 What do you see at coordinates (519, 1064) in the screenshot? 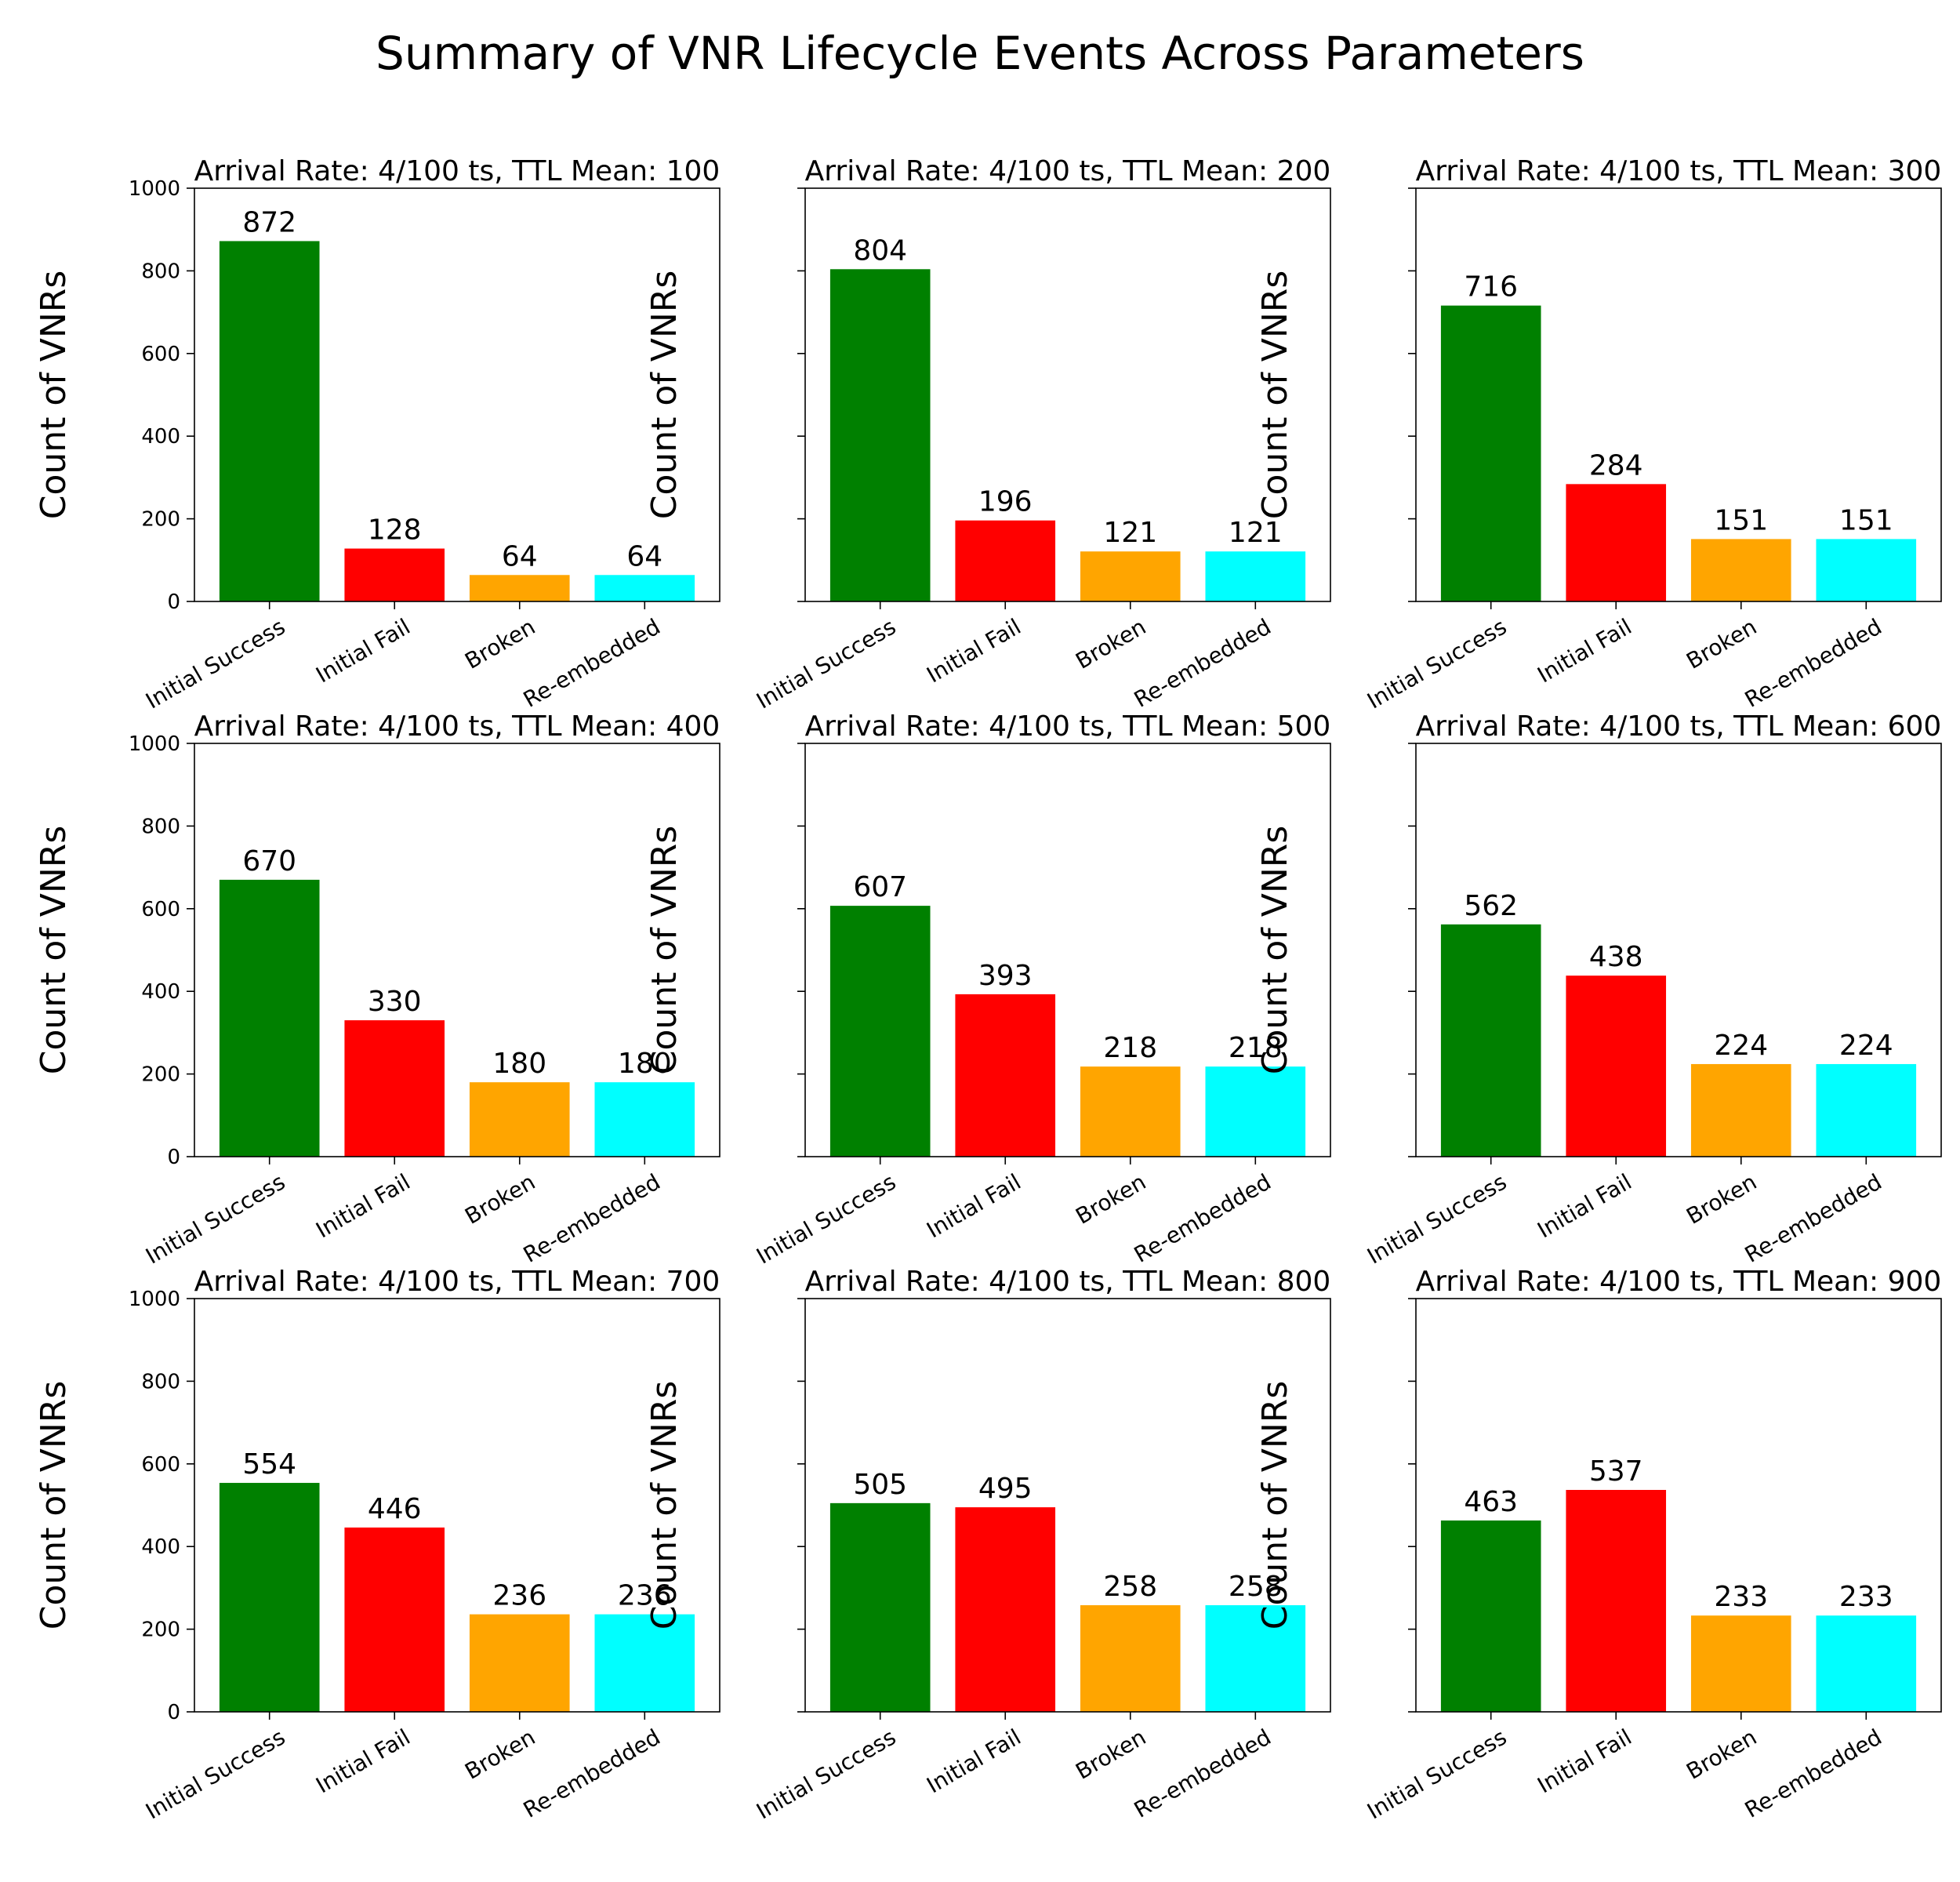
I see `bar-value-label: 180` at bounding box center [519, 1064].